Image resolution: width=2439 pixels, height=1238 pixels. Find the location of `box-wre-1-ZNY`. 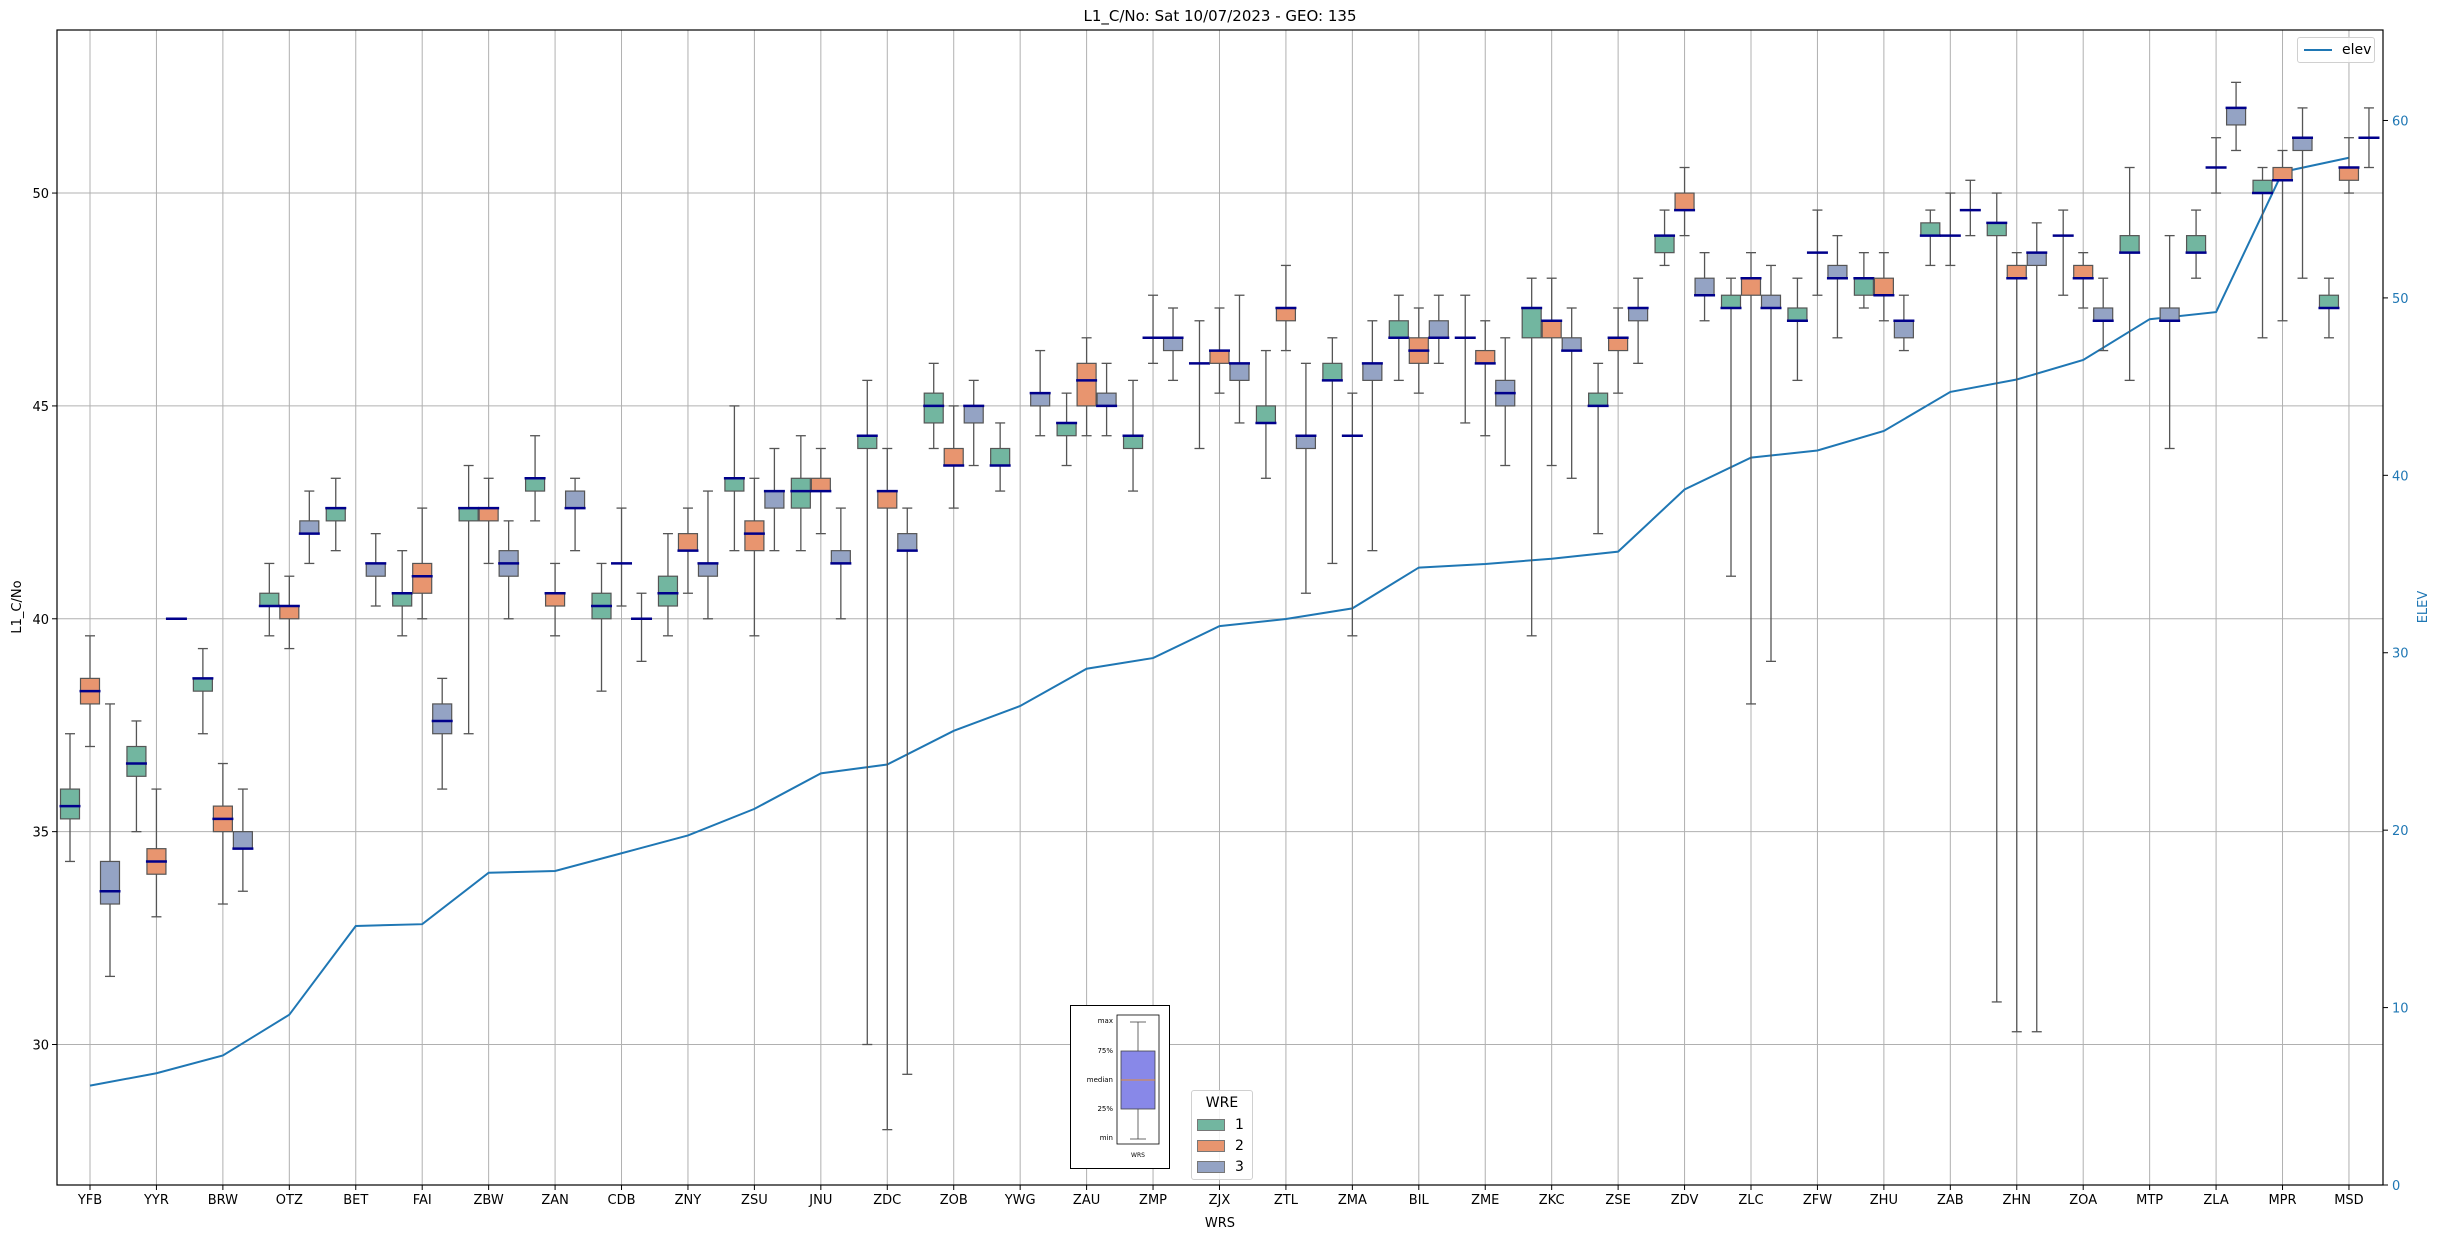

box-wre-1-ZNY is located at coordinates (668, 584).